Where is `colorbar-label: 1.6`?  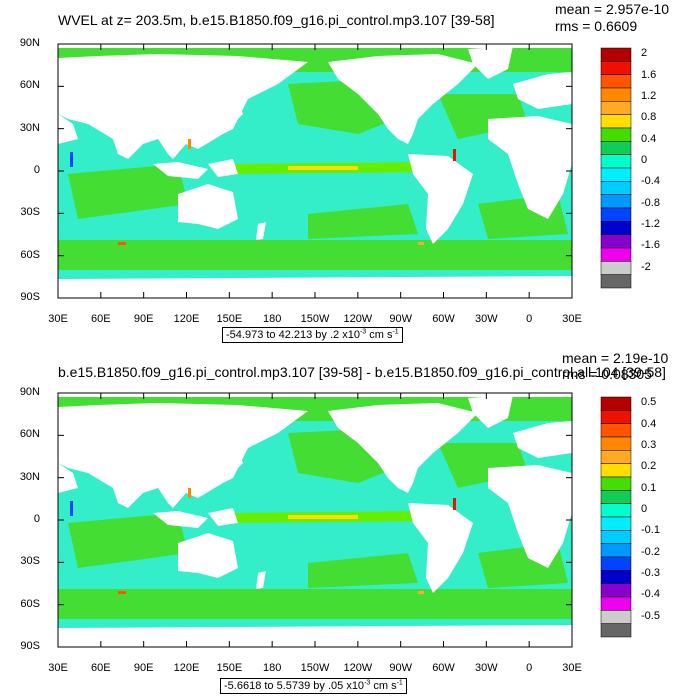
colorbar-label: 1.6 is located at coordinates (649, 74).